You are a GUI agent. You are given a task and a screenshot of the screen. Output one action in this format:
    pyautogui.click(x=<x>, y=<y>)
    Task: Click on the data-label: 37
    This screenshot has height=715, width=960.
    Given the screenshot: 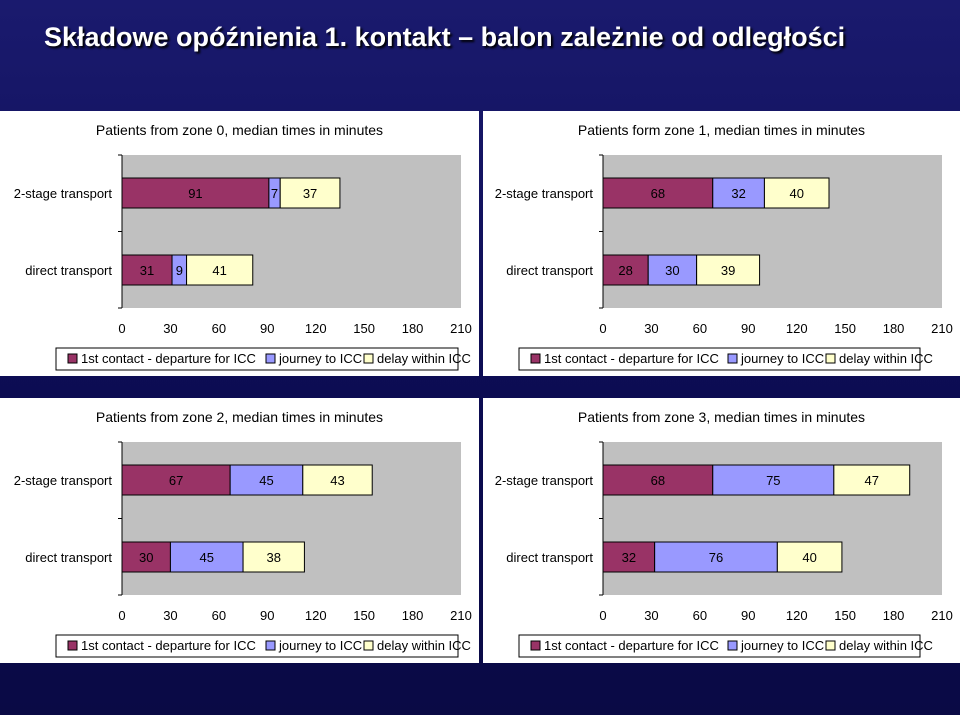 What is the action you would take?
    pyautogui.click(x=310, y=193)
    